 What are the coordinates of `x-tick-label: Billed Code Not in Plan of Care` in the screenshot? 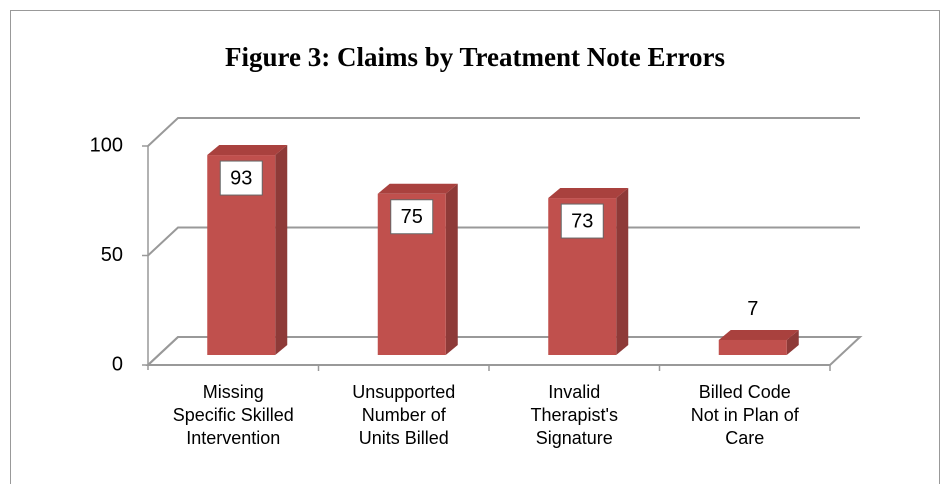 It's located at (744, 415).